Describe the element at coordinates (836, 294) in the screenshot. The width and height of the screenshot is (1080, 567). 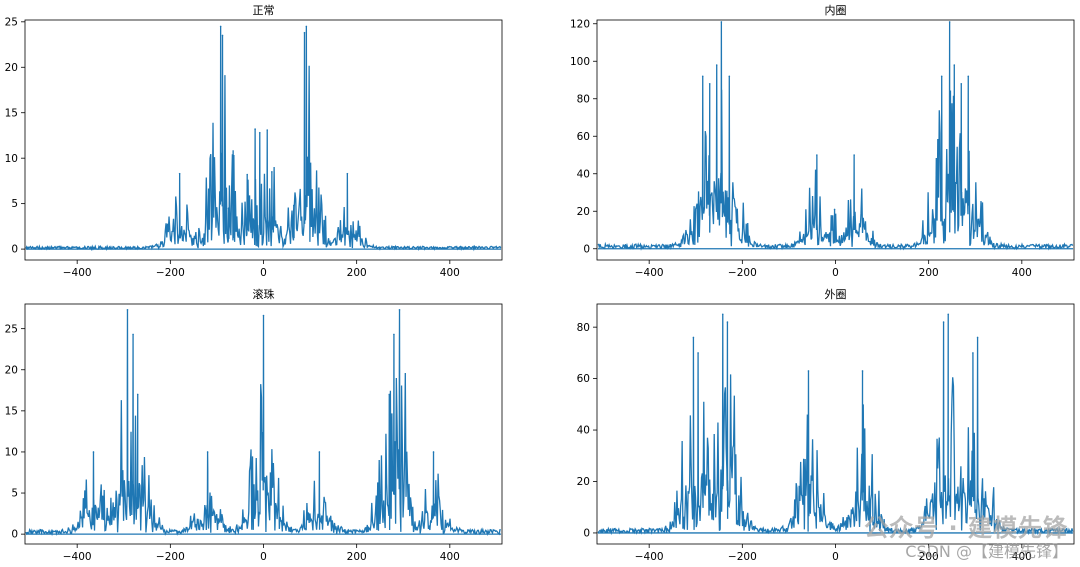
I see `subplot-title: 外圈` at that location.